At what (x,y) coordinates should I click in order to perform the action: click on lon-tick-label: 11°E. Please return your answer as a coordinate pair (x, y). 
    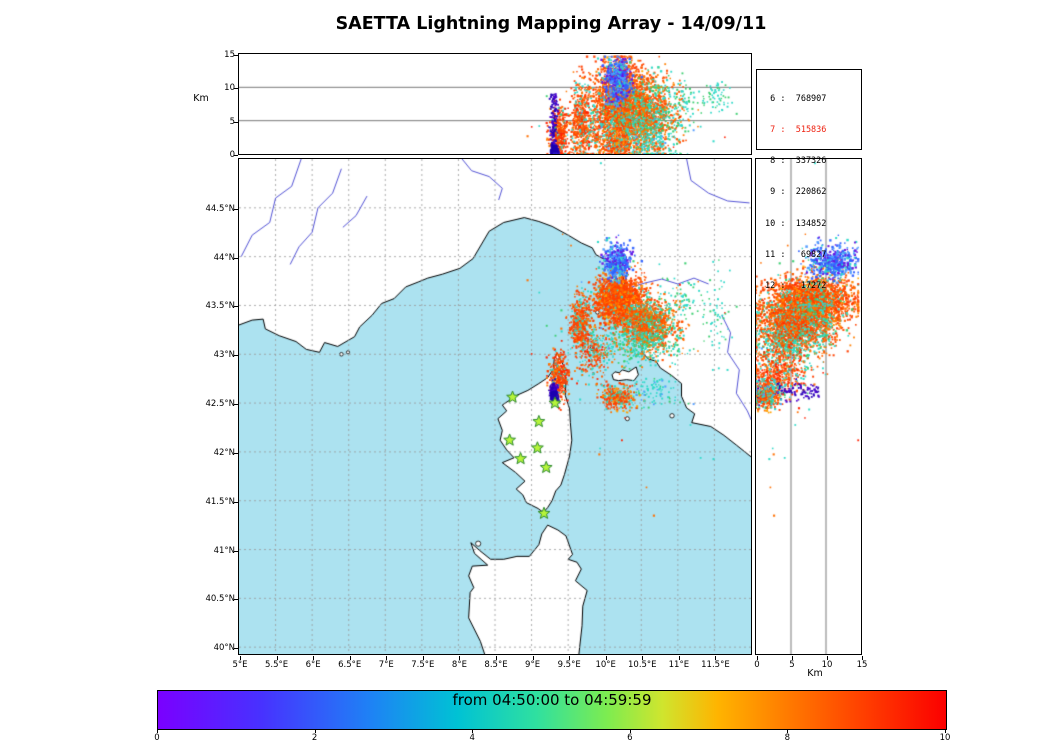
    Looking at the image, I should click on (679, 665).